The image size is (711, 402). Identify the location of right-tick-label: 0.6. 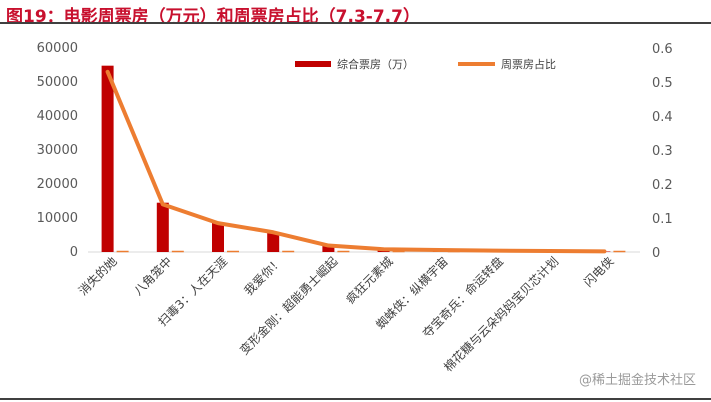
(662, 49).